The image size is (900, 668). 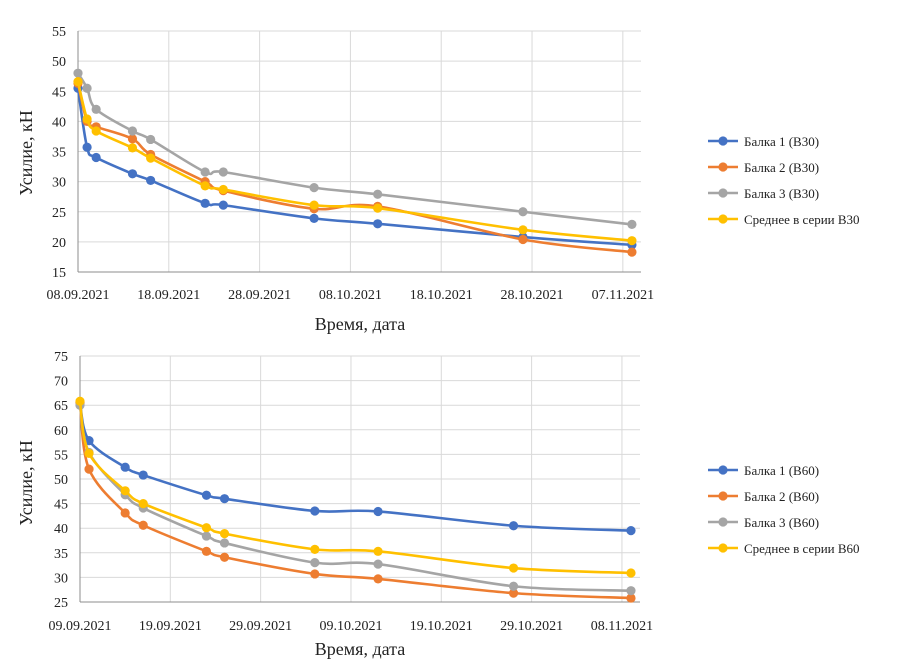 What do you see at coordinates (59, 273) in the screenshot?
I see `chart-0-ytick-label: 15` at bounding box center [59, 273].